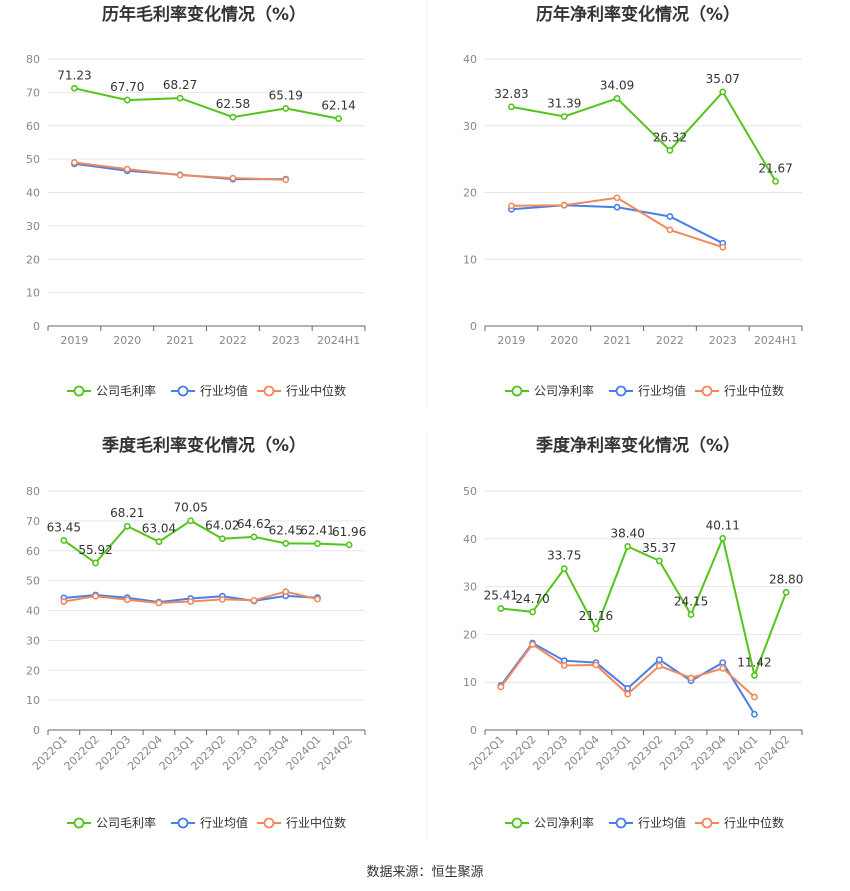 This screenshot has height=891, width=850. I want to click on legend-item-industry_avg: 行业均值, so click(647, 822).